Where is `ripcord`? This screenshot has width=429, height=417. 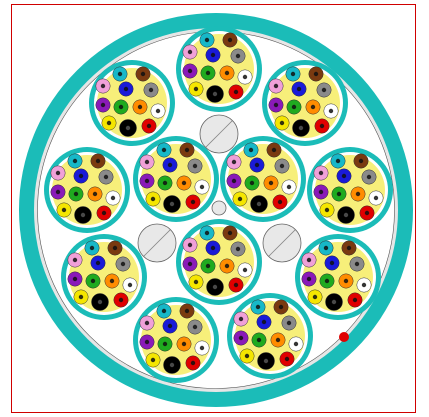 ripcord is located at coordinates (344, 337).